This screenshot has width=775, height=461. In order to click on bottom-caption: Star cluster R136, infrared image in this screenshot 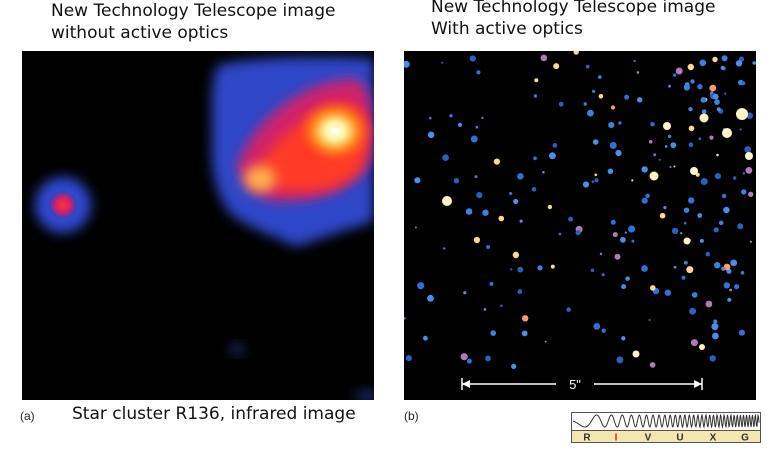, I will do `click(214, 414)`.